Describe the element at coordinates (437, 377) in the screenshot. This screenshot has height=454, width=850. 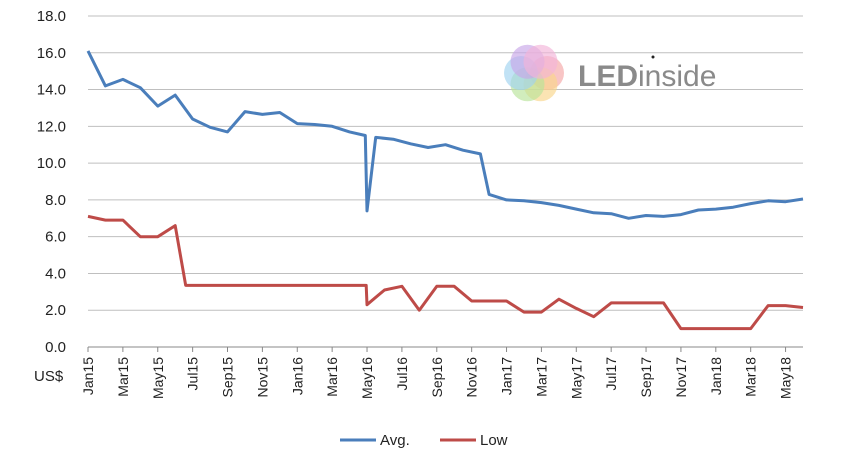
I see `x-tick-label: Sep16` at that location.